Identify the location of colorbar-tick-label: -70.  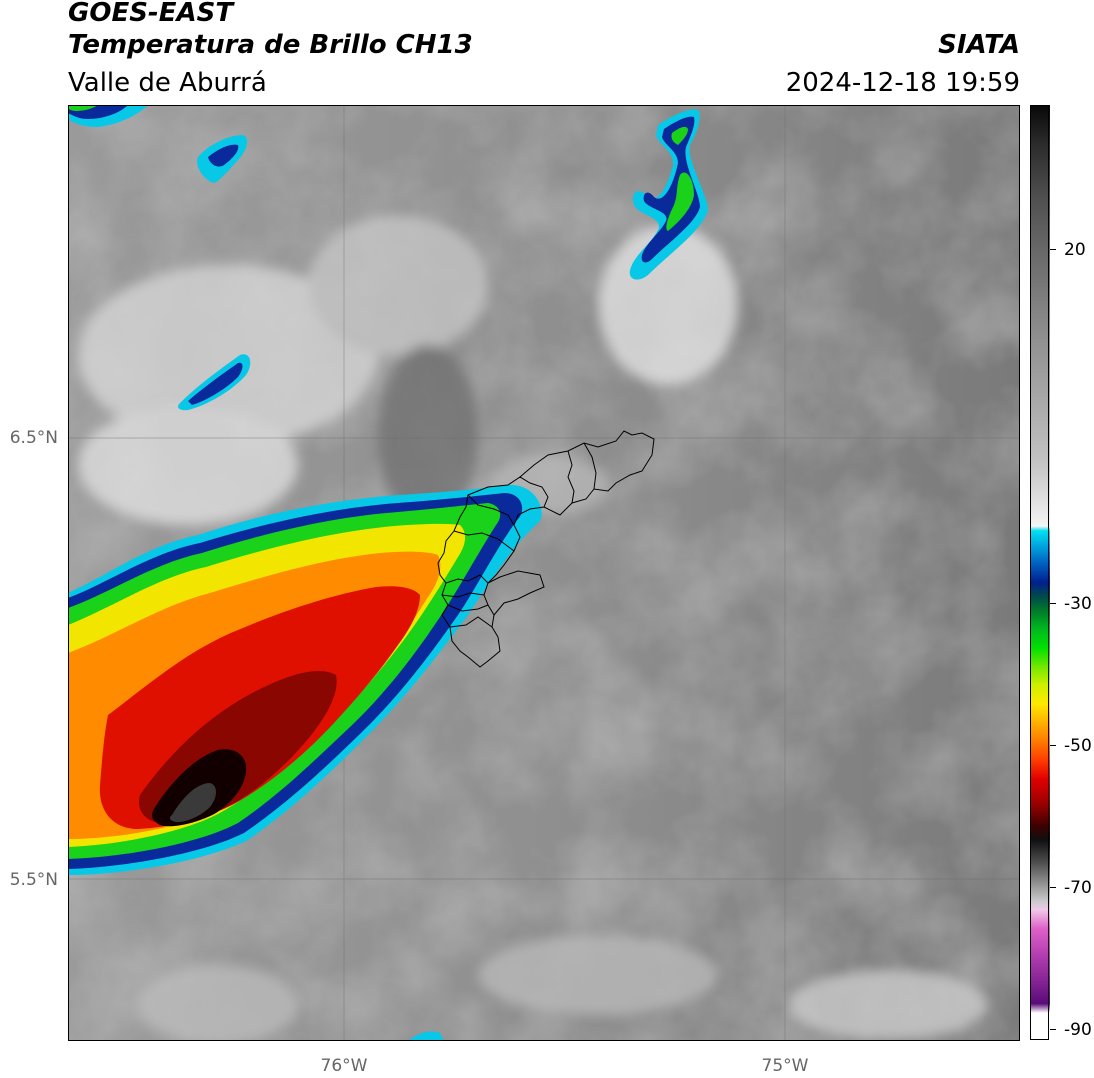
(1078, 888).